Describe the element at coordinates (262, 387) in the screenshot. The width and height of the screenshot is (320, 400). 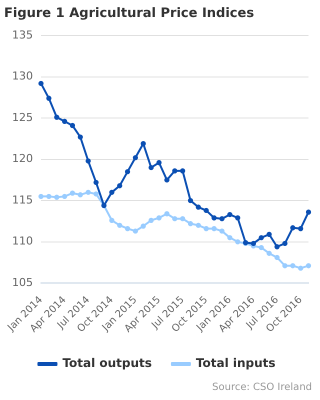
I see `source-note: Source: CSO Ireland` at that location.